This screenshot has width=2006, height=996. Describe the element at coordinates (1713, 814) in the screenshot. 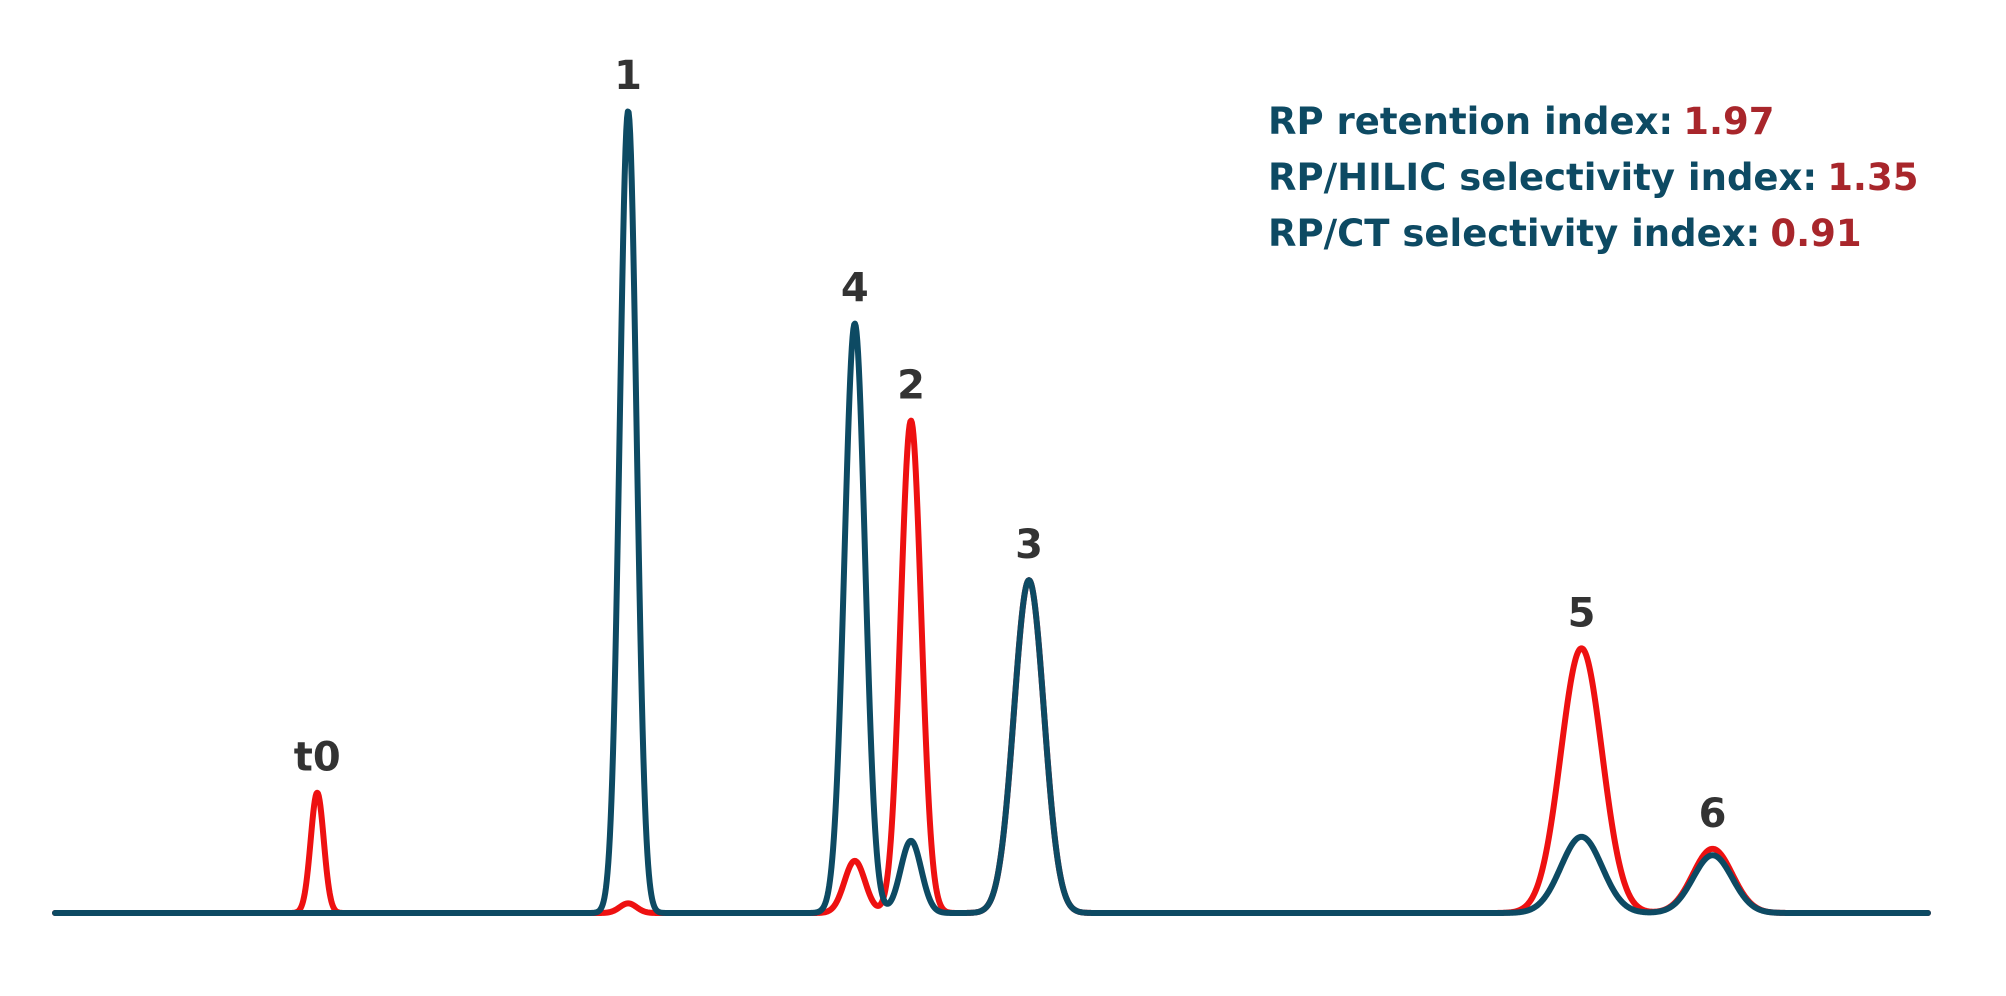

I see `peak-label-6: 6` at that location.